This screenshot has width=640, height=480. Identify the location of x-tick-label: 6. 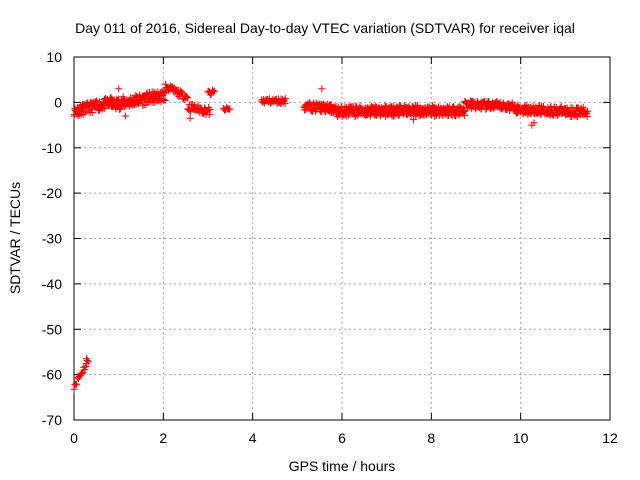
(342, 438).